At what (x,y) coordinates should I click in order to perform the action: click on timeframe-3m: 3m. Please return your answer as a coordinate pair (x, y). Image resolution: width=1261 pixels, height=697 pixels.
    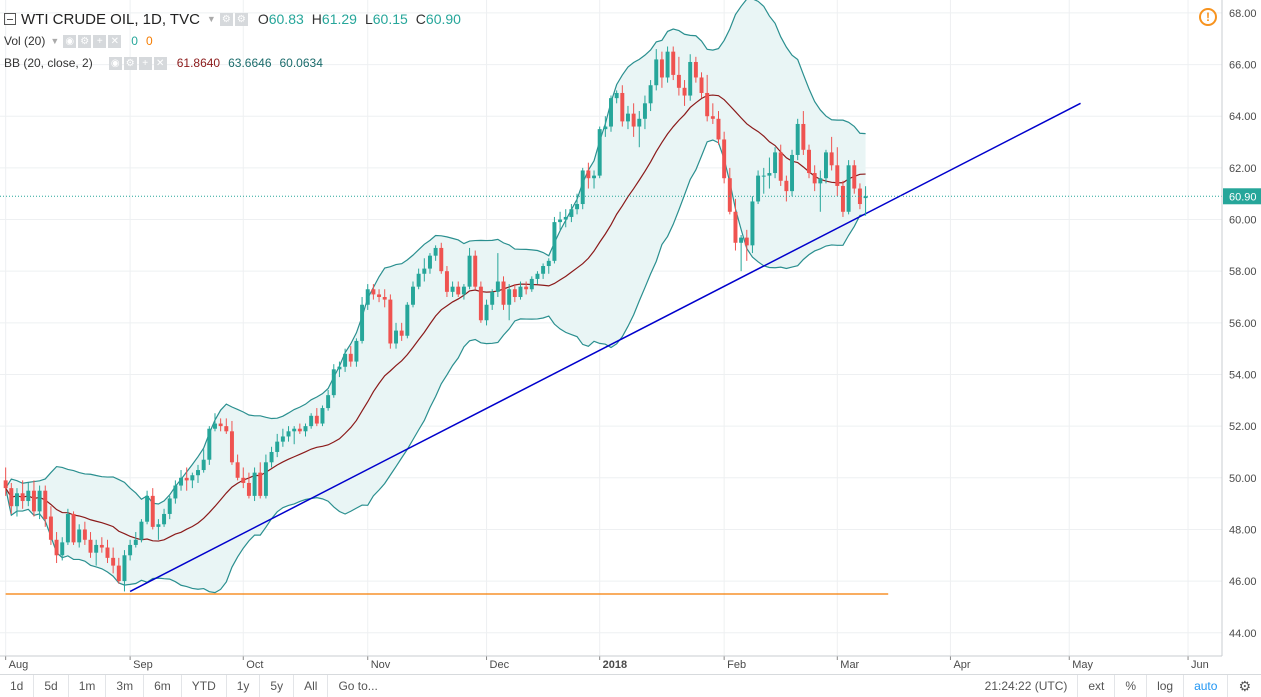
    Looking at the image, I should click on (125, 686).